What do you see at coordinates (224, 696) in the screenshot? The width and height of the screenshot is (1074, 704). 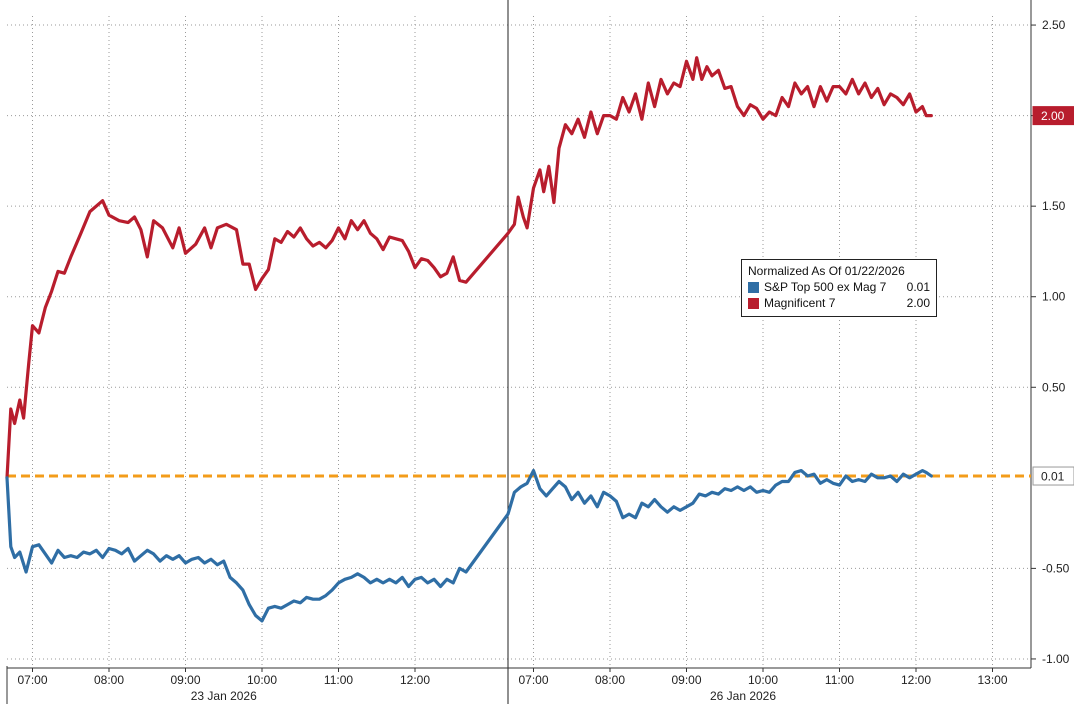 I see `x-date-label: 23 Jan 2026` at bounding box center [224, 696].